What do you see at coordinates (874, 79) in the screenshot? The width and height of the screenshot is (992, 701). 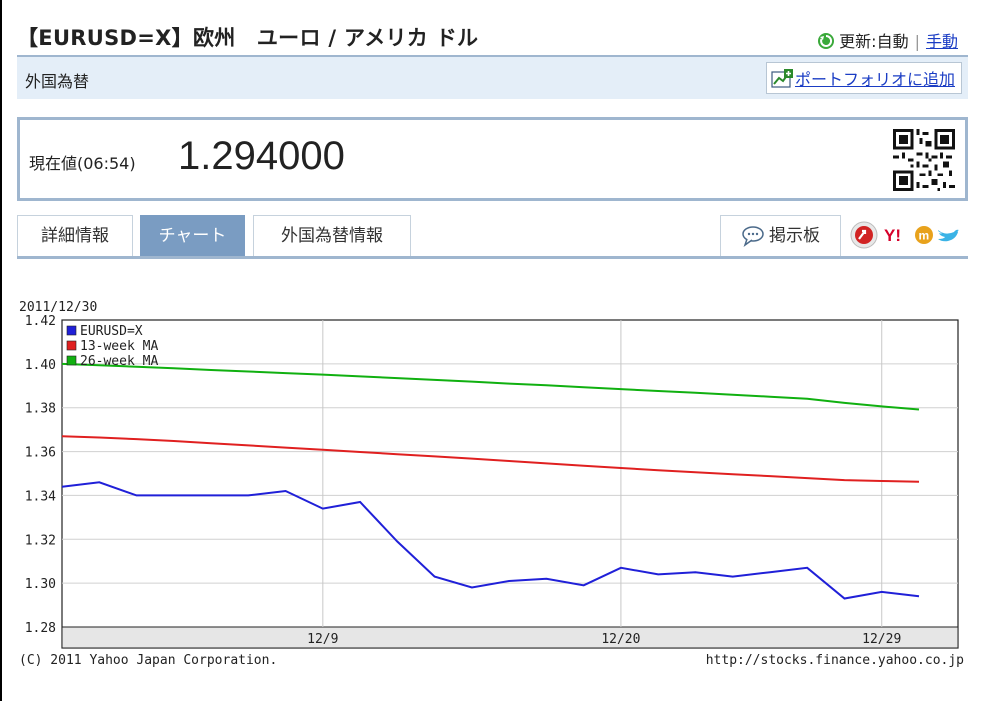 I see `add-to-portfolio-link: ポートフォリオに追加` at bounding box center [874, 79].